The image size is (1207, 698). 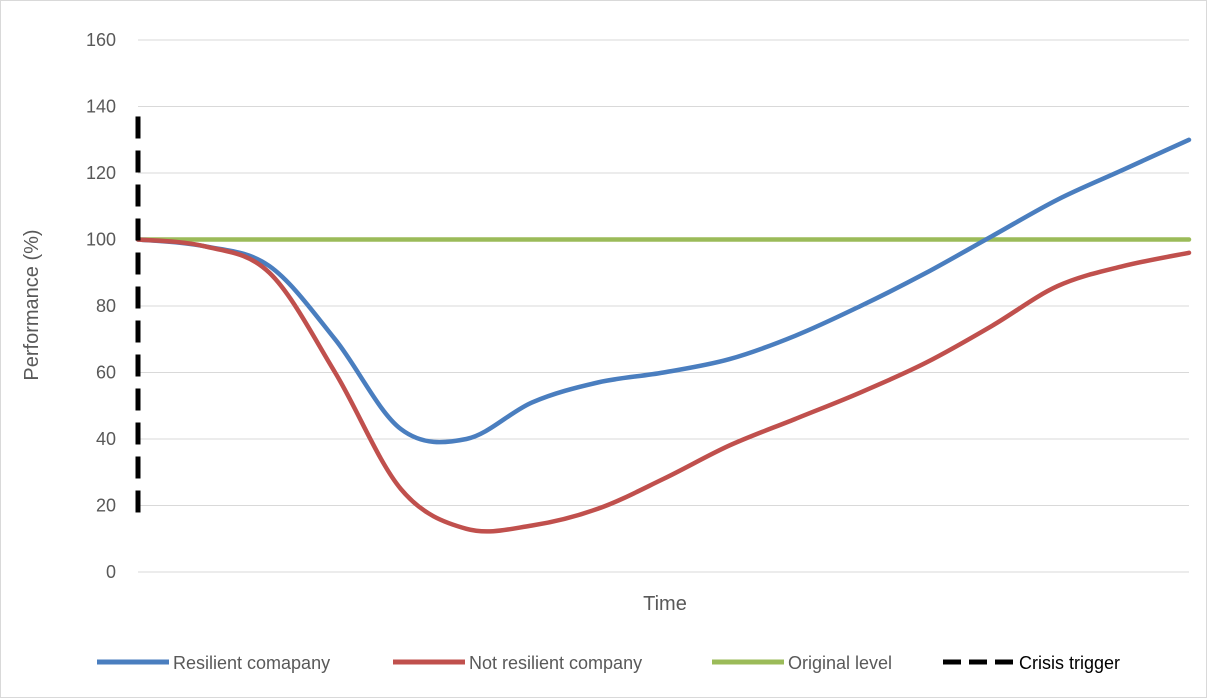 What do you see at coordinates (106, 306) in the screenshot?
I see `y-tick-label: 80` at bounding box center [106, 306].